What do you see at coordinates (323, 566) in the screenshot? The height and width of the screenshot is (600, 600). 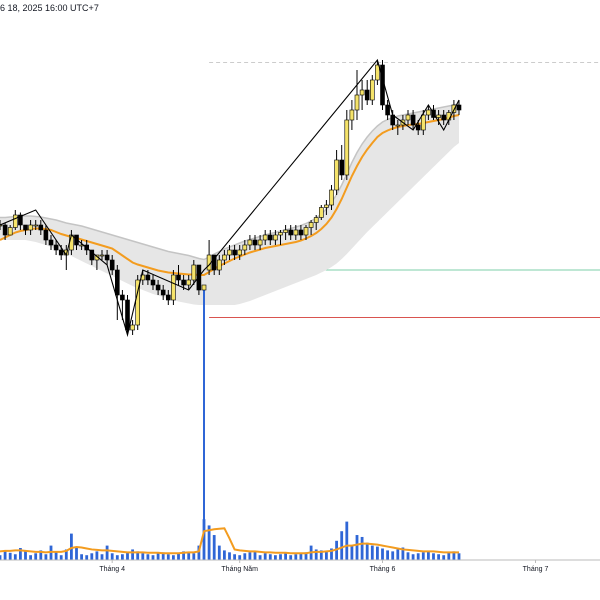 I see `x-axis-ticks: Tháng 4 Tháng Năm Tháng 6 Tháng 7` at bounding box center [323, 566].